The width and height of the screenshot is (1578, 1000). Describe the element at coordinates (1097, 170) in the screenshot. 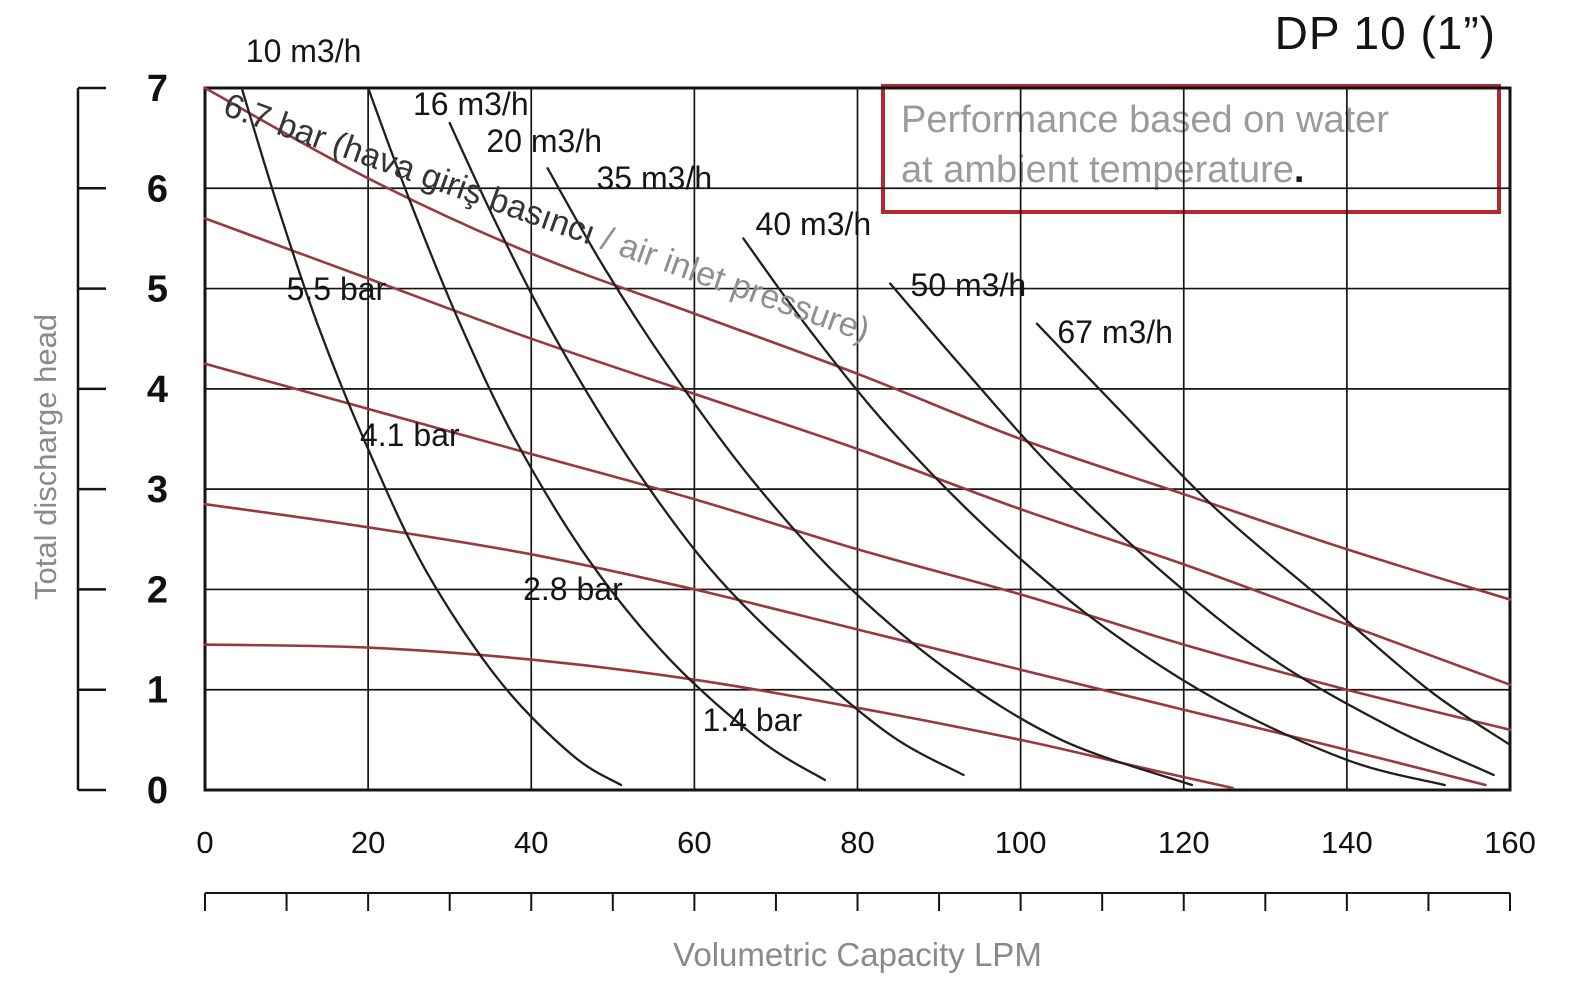

I see `note-text-line2: at ambient temperature` at that location.